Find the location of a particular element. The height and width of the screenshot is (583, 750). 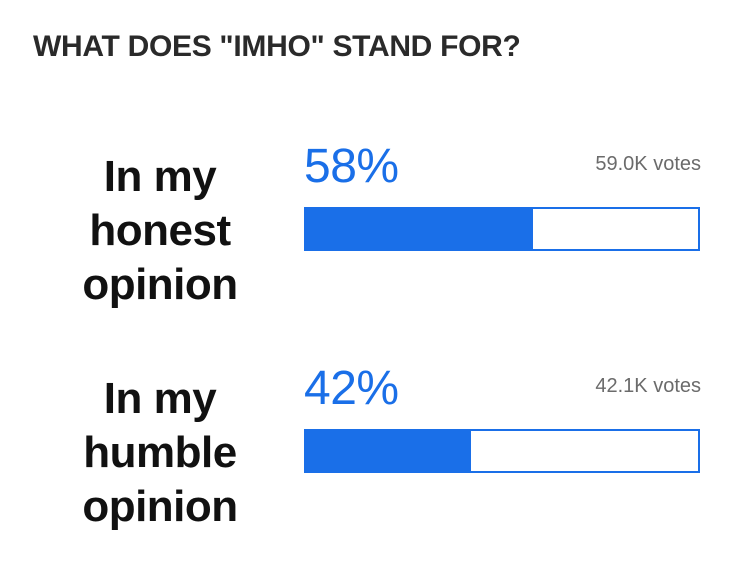

option-label-line: humble is located at coordinates (160, 452).